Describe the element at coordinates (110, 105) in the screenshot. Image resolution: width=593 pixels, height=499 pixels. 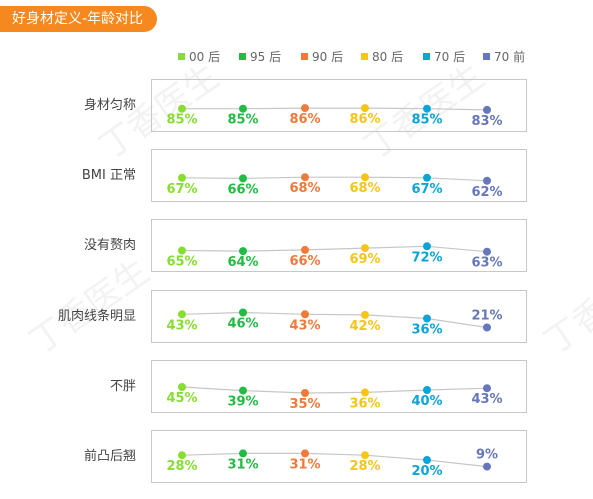
I see `row-label-0: 身材匀称` at that location.